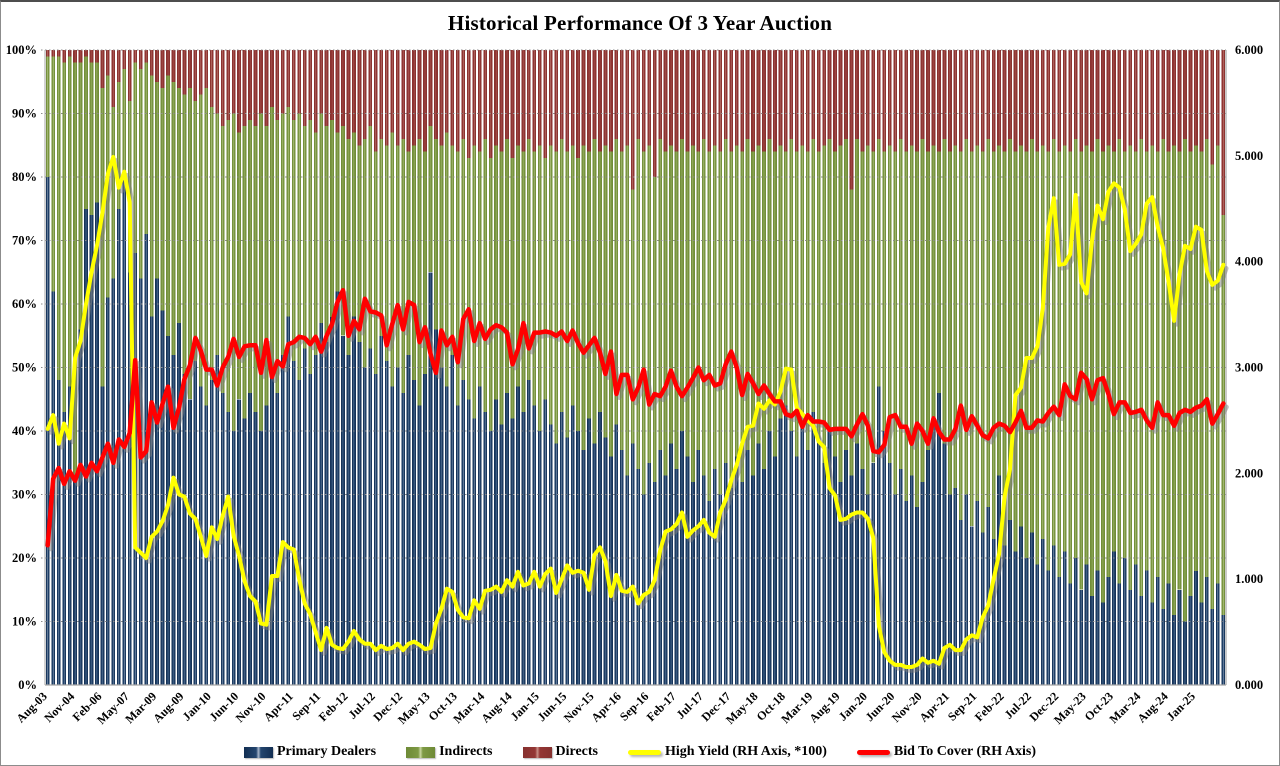 The height and width of the screenshot is (766, 1280). I want to click on svg-text: Aug-24, so click(1152, 707).